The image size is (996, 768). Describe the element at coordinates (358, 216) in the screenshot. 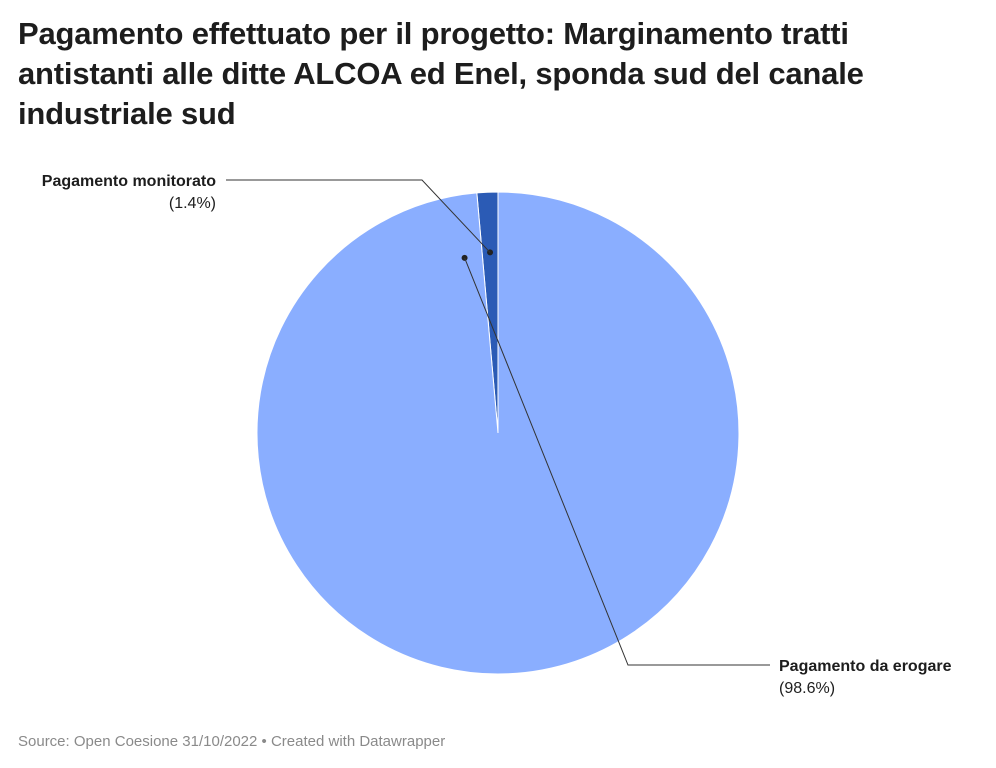

I see `leader-line-pagamento-monitorato` at that location.